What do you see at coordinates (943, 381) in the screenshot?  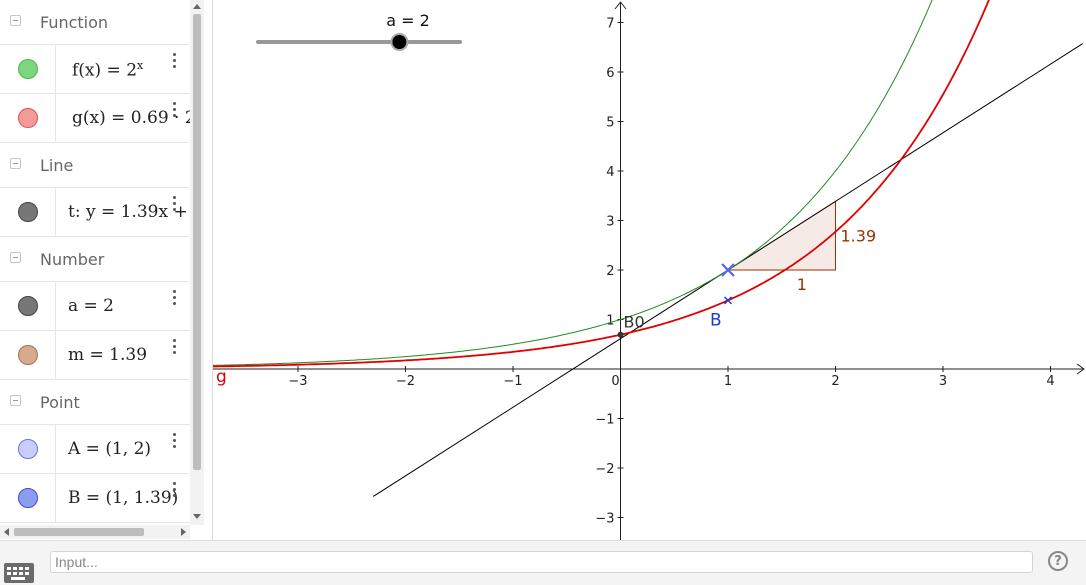 I see `x-tick-label: 3` at bounding box center [943, 381].